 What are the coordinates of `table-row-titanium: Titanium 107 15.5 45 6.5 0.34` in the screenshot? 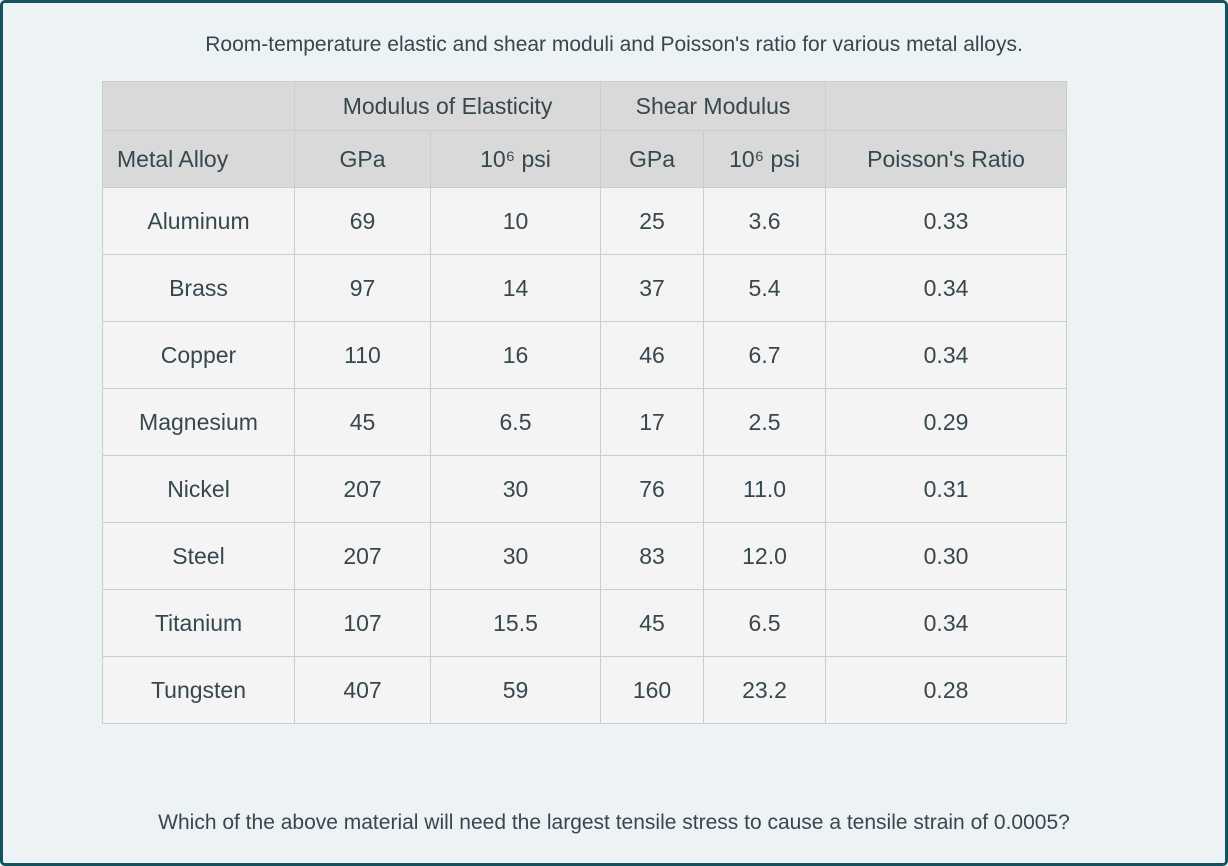 It's located at (585, 623).